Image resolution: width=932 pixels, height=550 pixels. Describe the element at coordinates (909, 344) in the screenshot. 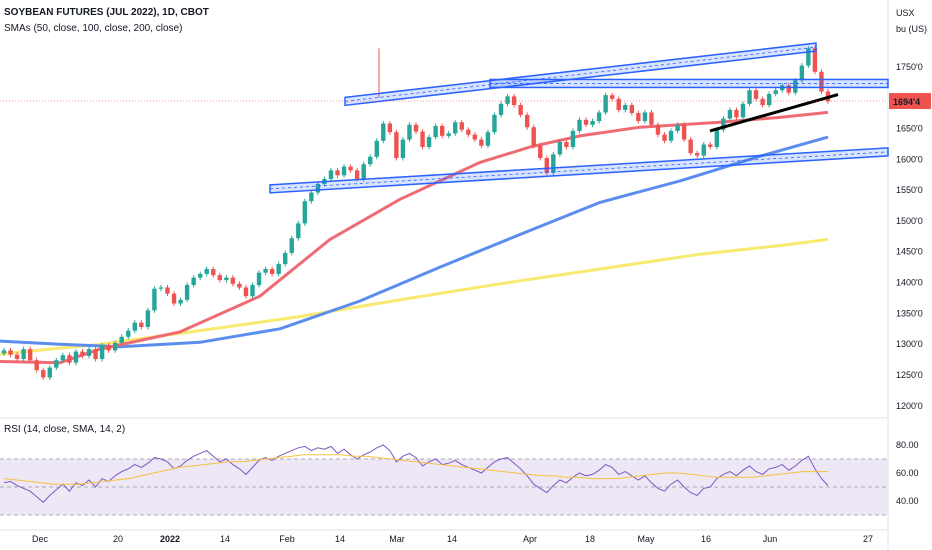

I see `price-tick-label: 1300'0` at that location.